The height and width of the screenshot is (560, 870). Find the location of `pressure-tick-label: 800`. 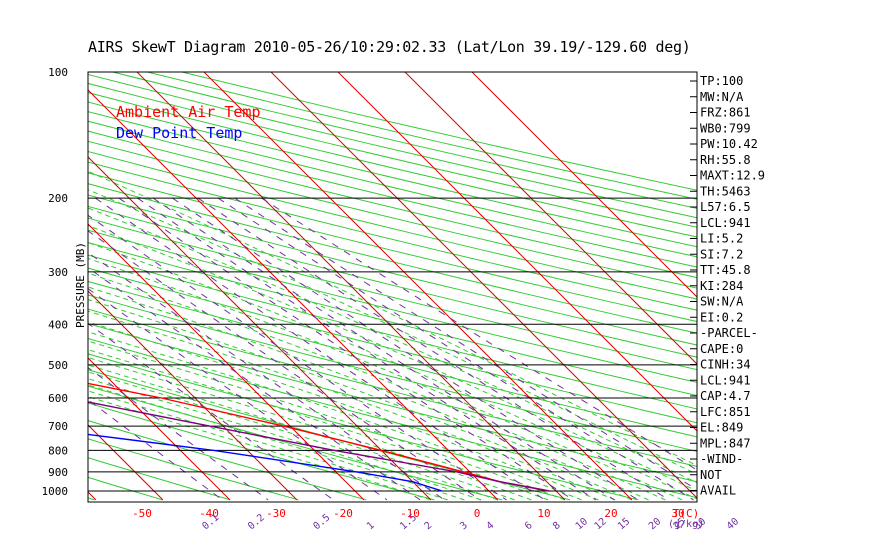

pressure-tick-label: 800 is located at coordinates (58, 450).